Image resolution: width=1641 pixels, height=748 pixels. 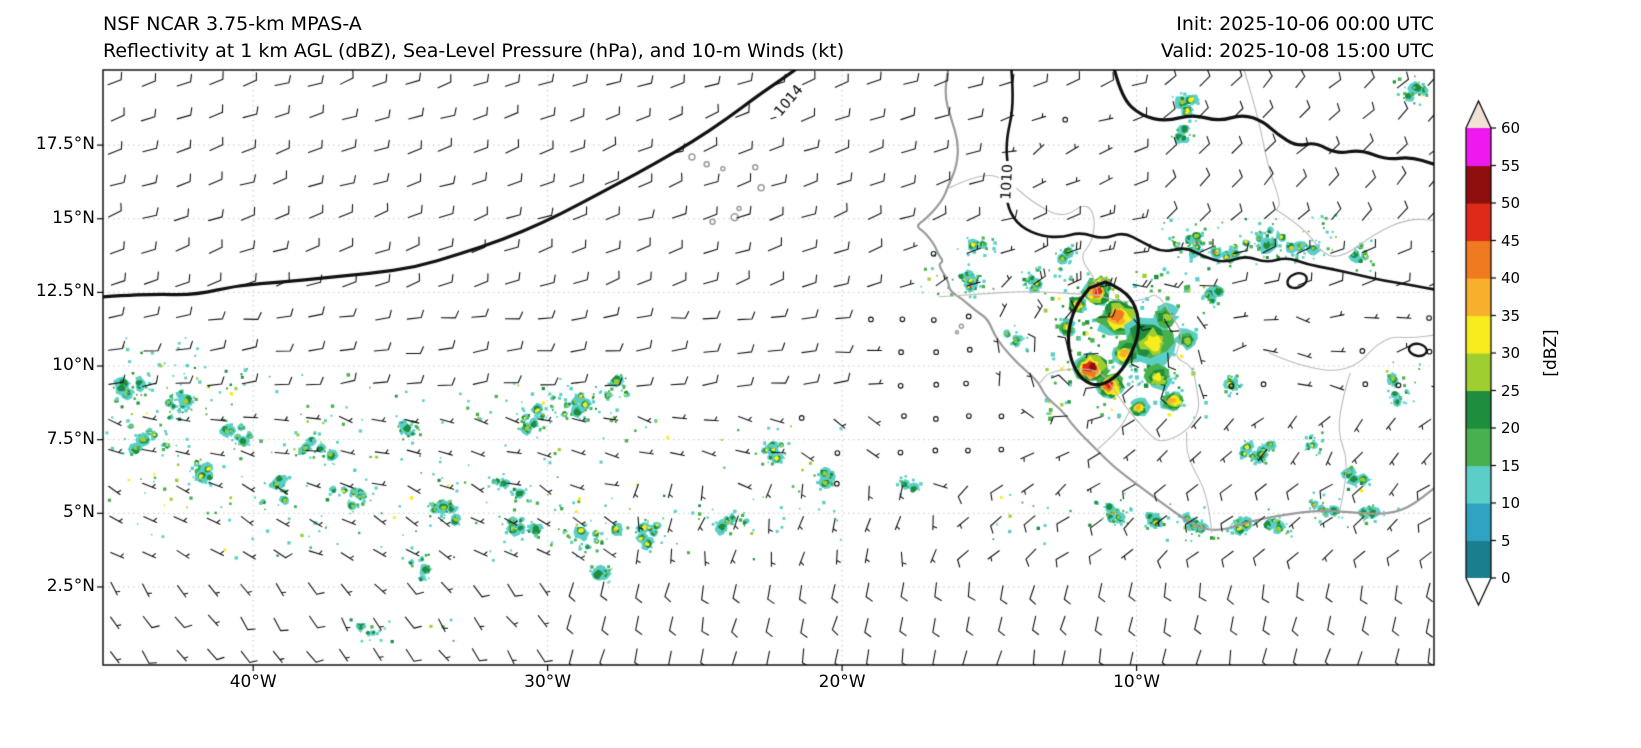 I want to click on y-axis-tick-label: 12.5°N, so click(x=65, y=291).